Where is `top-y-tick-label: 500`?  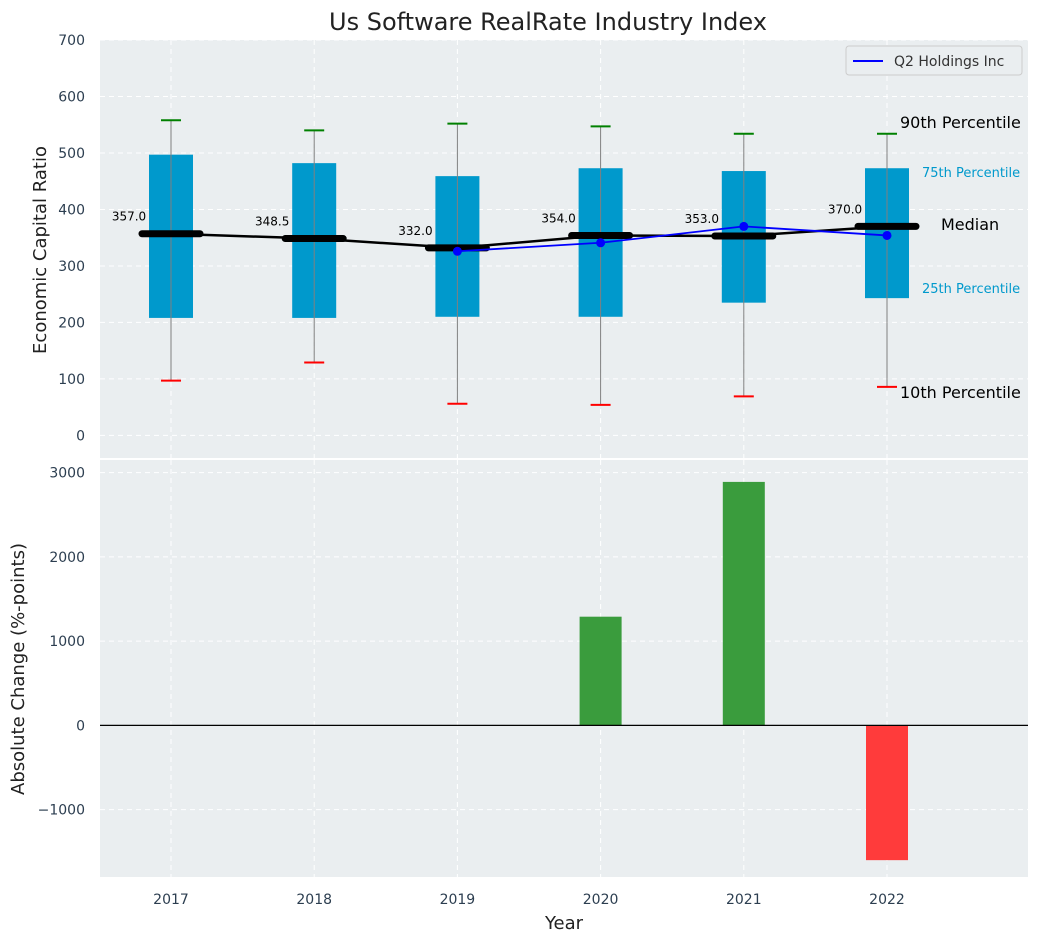
top-y-tick-label: 500 is located at coordinates (71, 154).